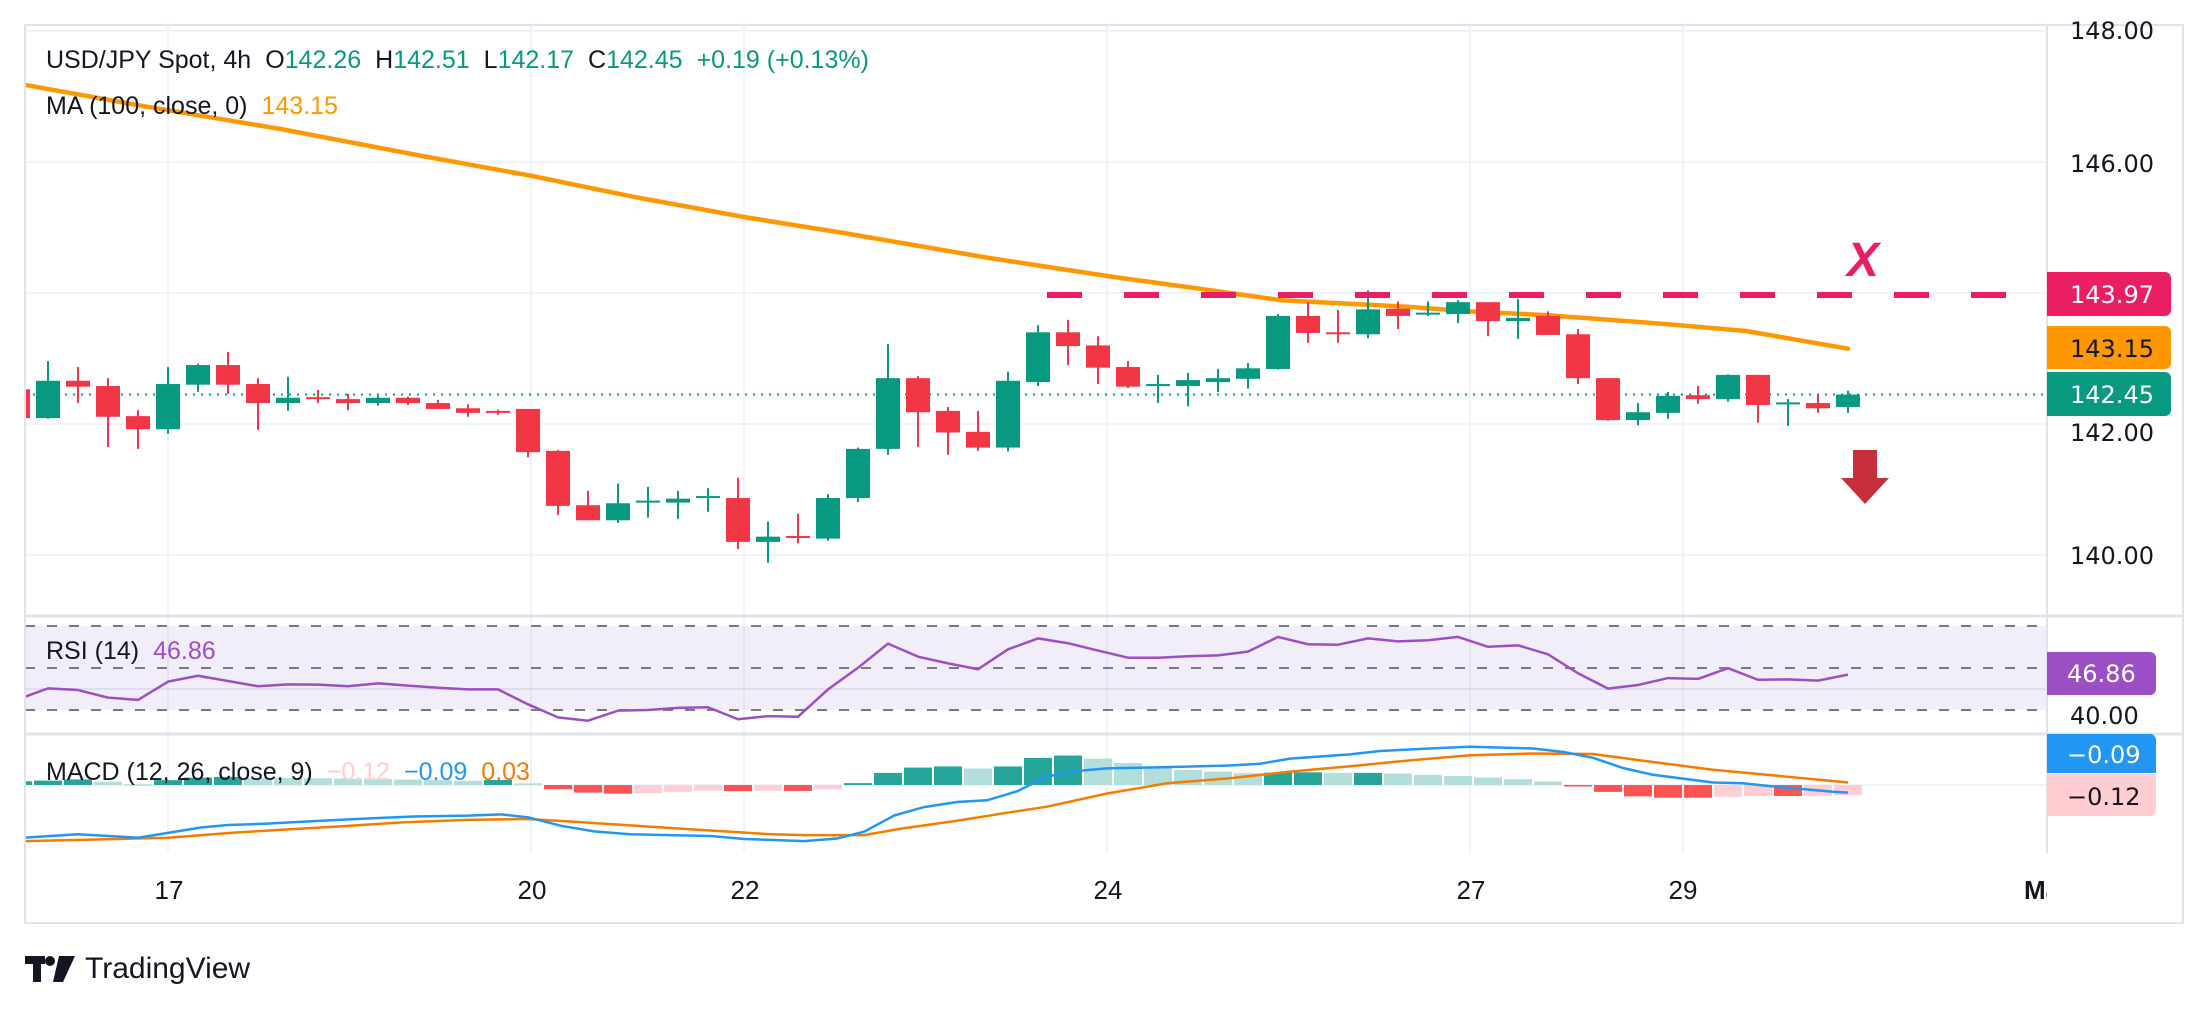 The height and width of the screenshot is (1012, 2208). Describe the element at coordinates (597, 60) in the screenshot. I see `close-label: C` at that location.